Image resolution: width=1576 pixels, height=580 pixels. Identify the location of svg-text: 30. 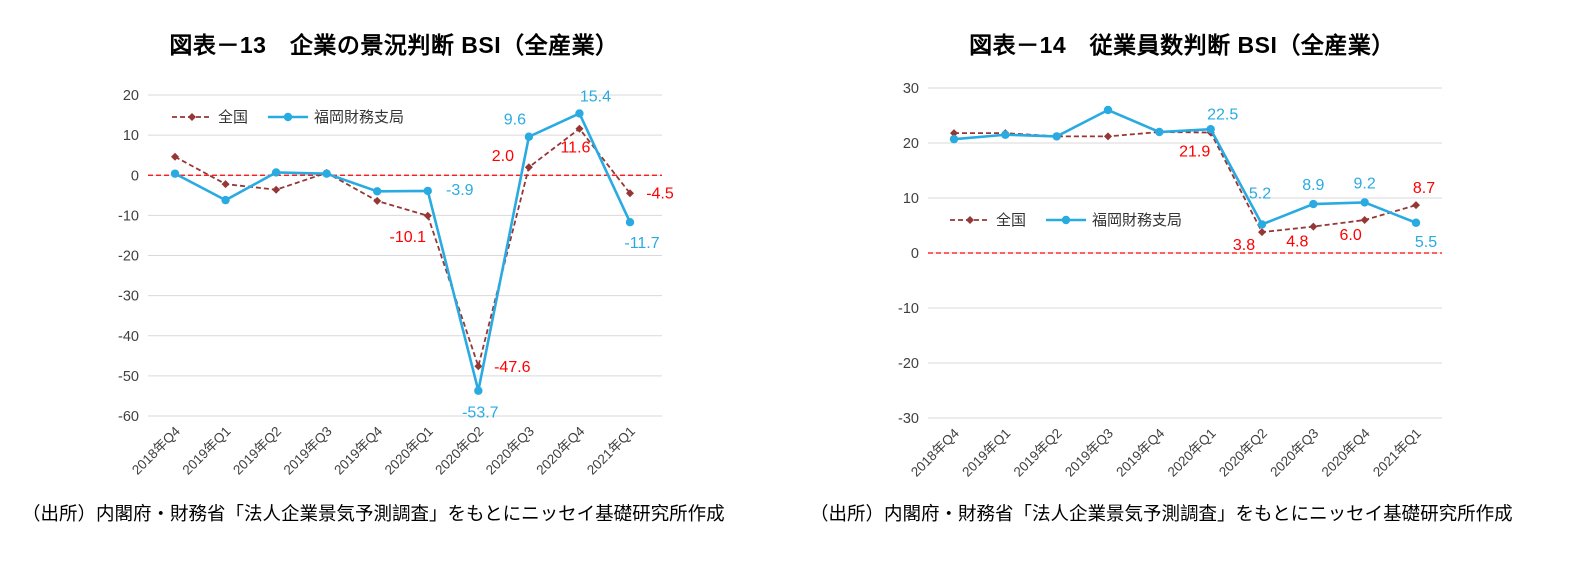
(911, 89).